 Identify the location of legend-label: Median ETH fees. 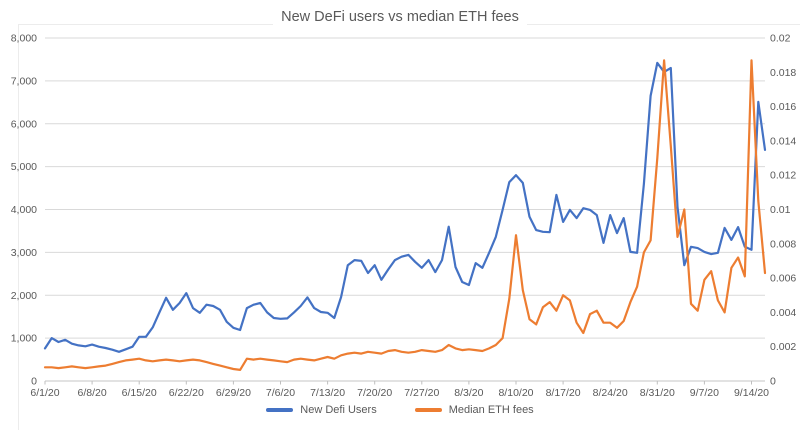
(491, 410).